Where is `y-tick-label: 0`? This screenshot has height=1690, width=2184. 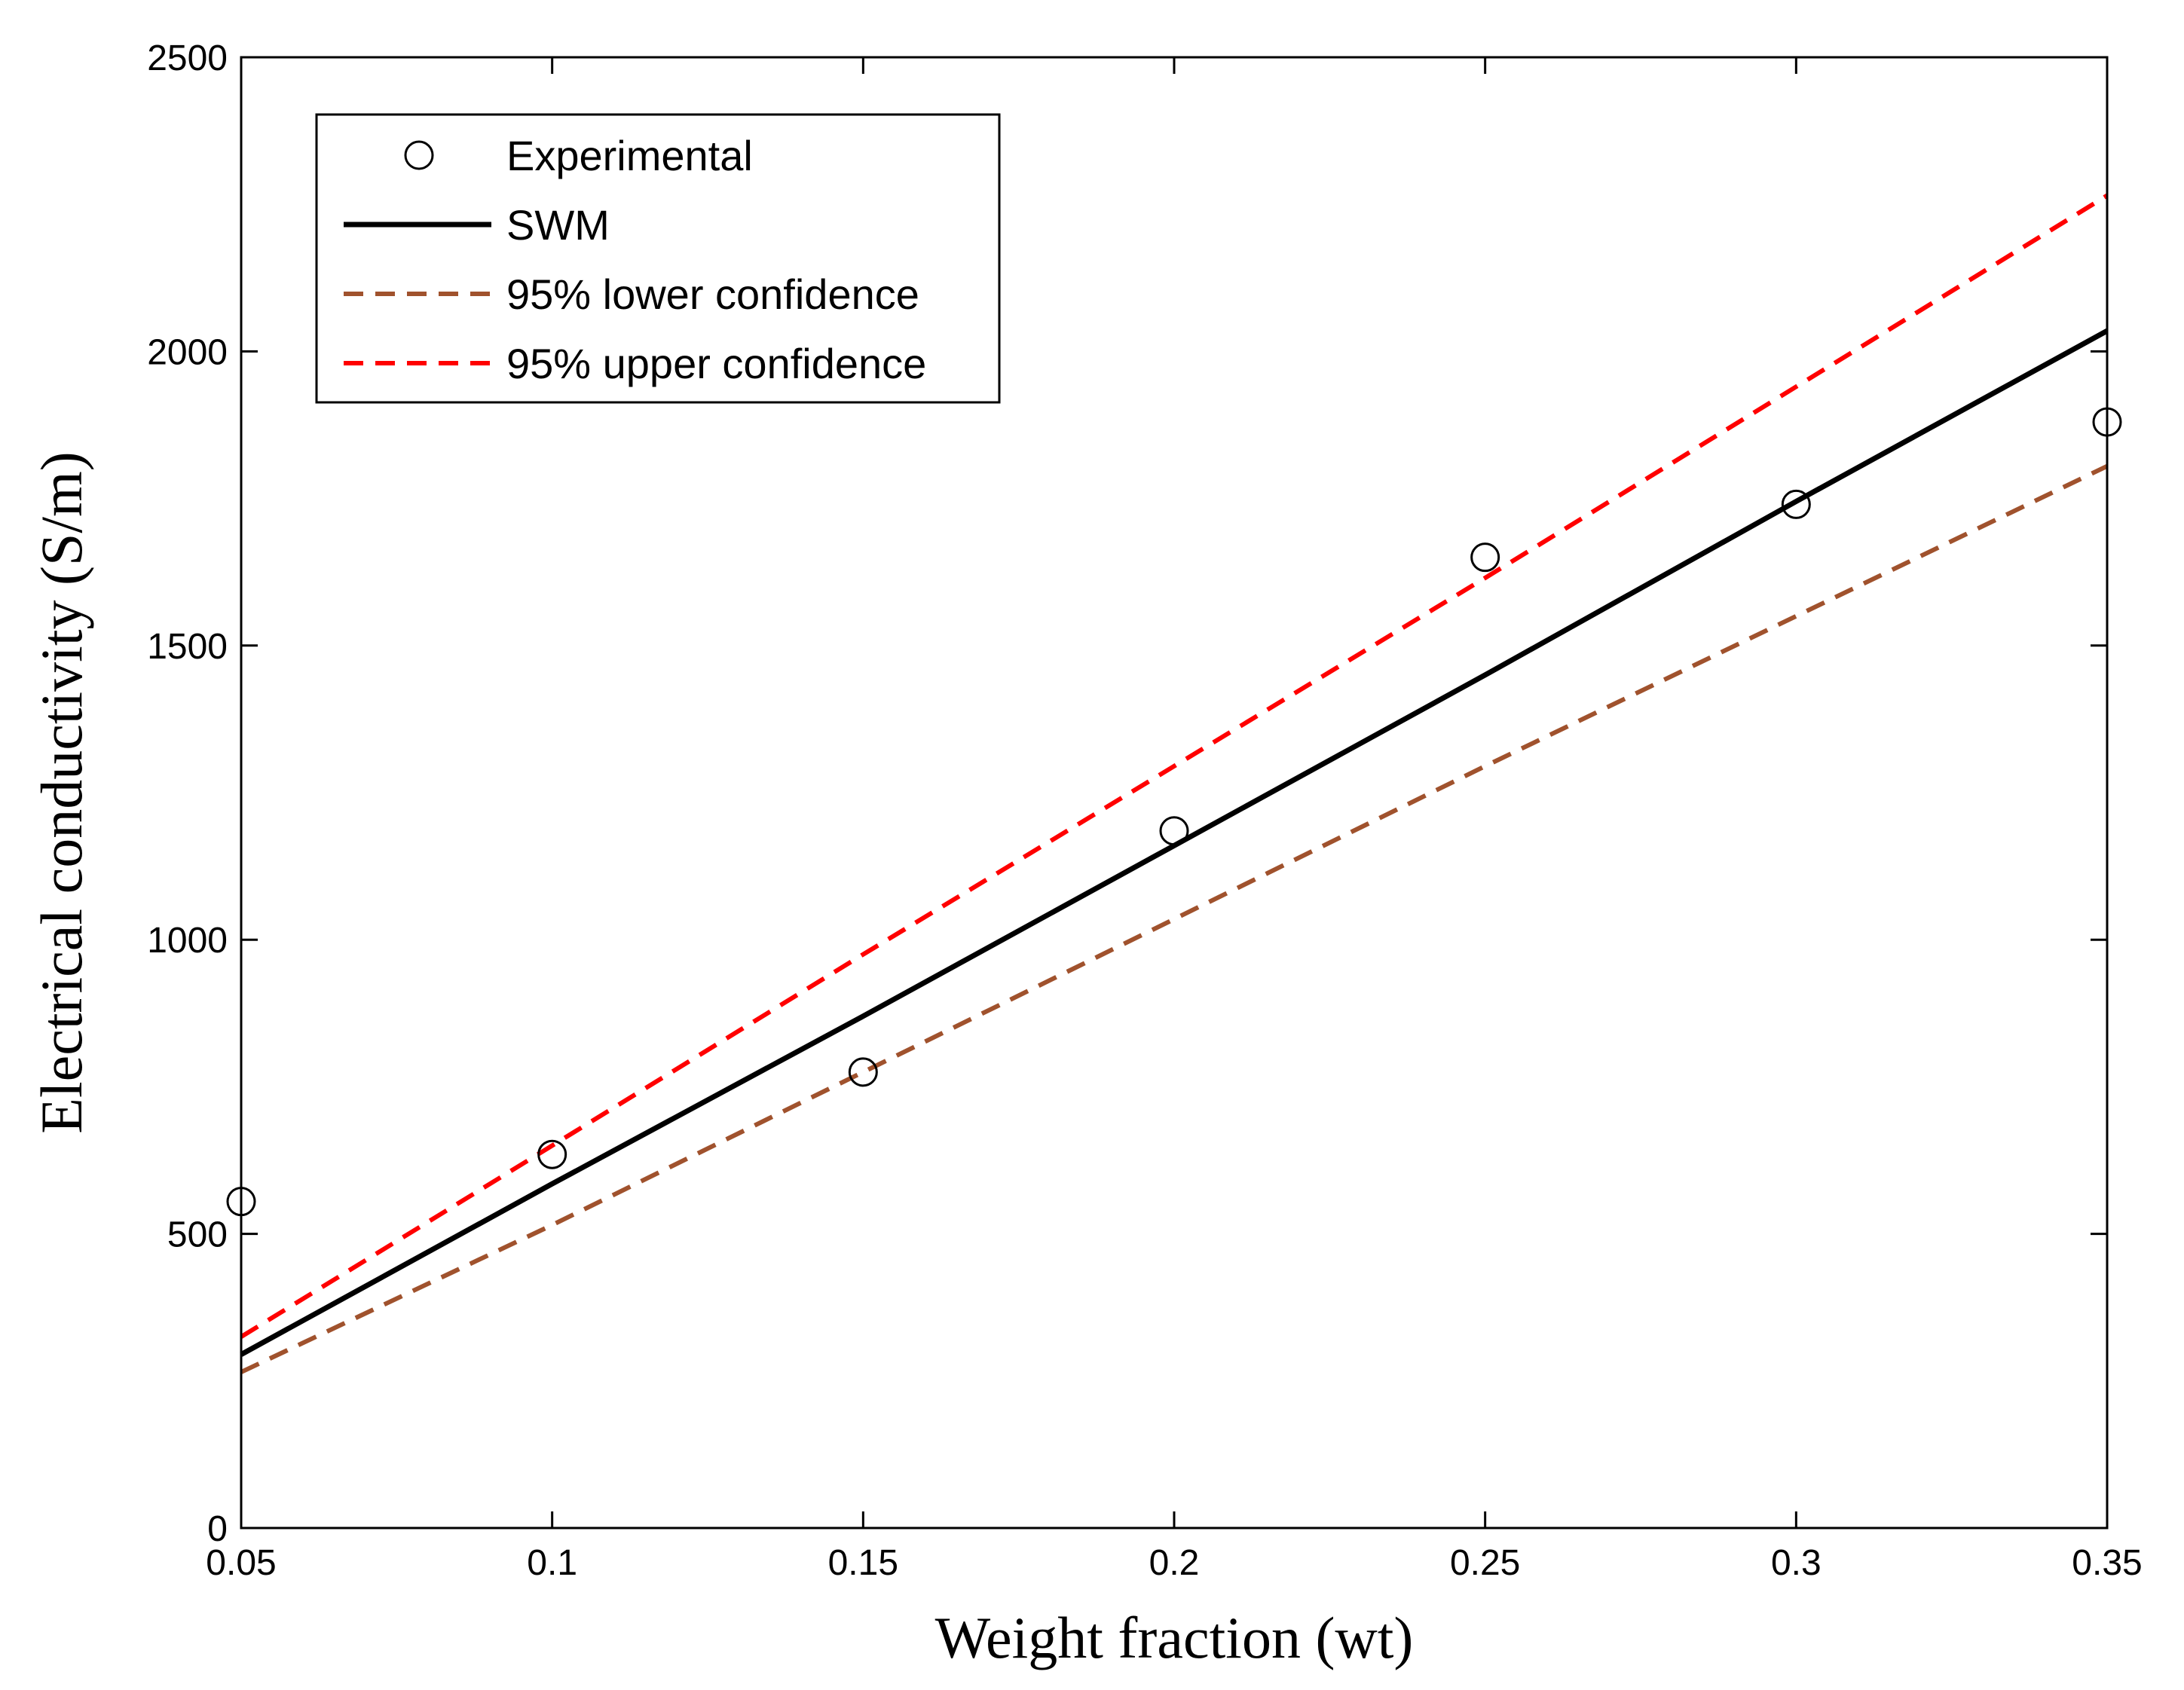
y-tick-label: 0 is located at coordinates (217, 1529).